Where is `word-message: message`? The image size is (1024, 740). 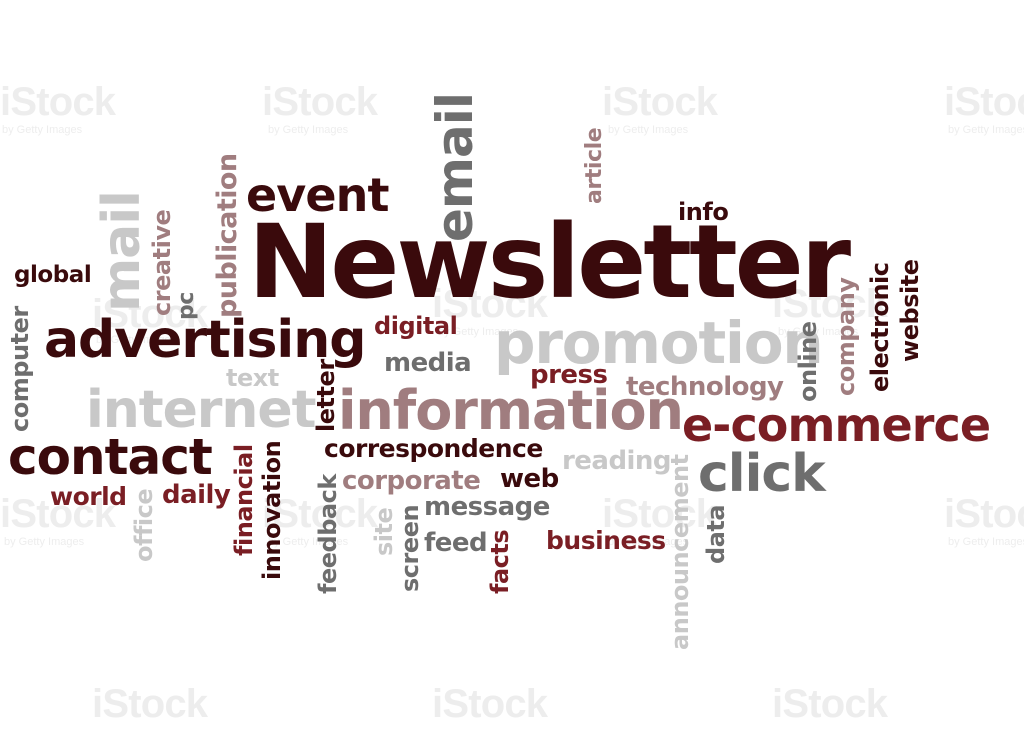 word-message: message is located at coordinates (487, 507).